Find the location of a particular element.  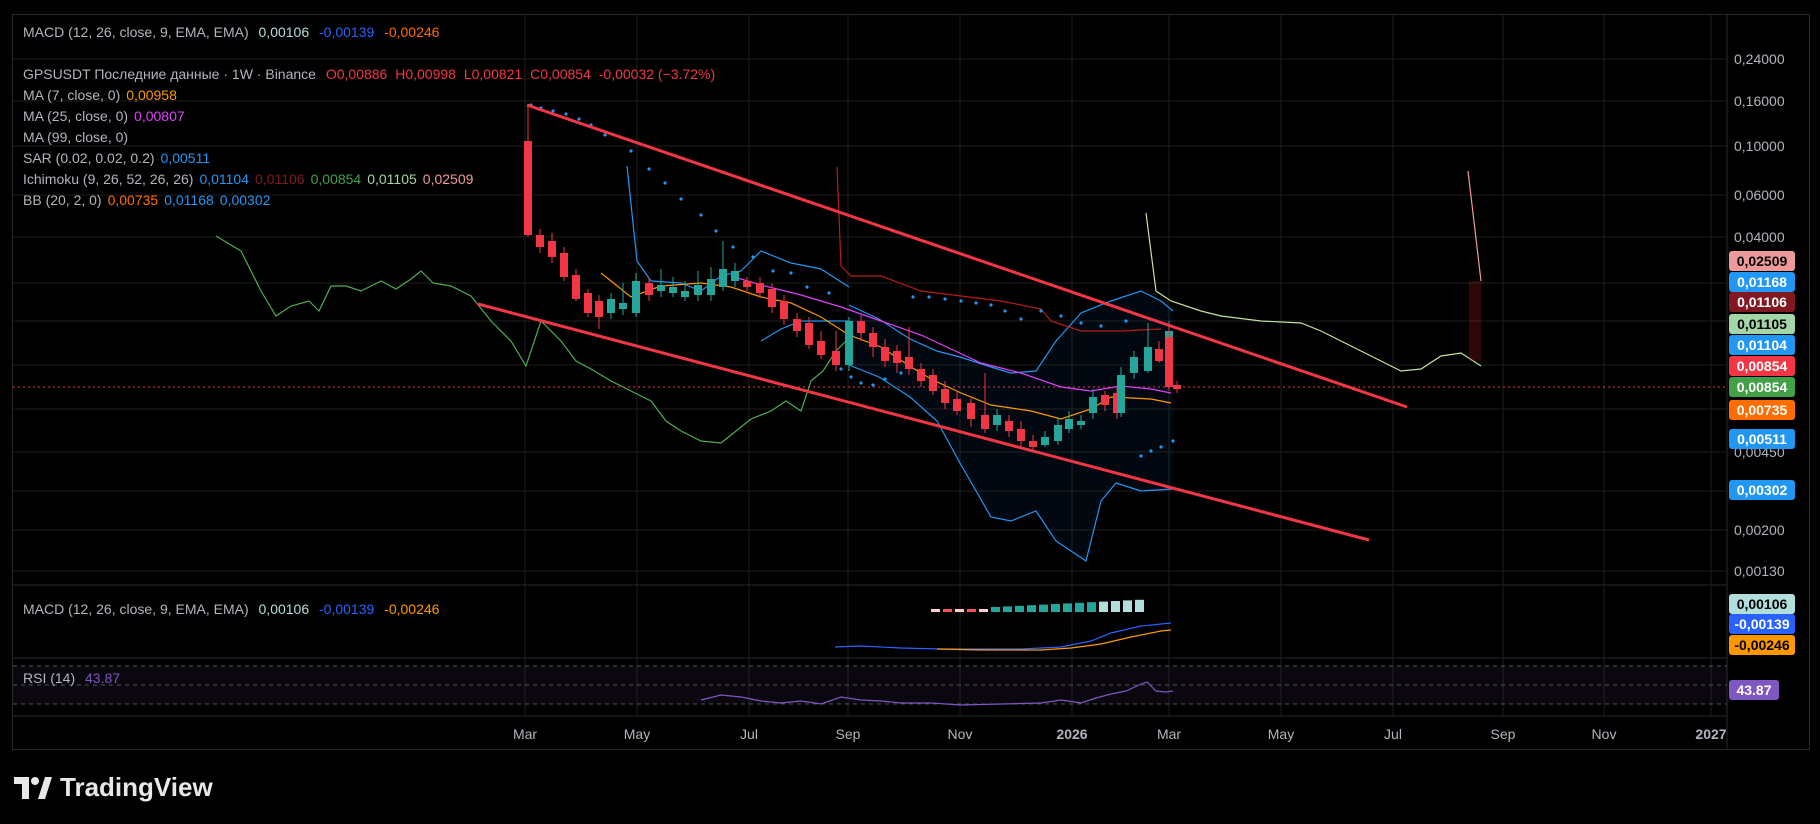

channel-lower-trendline is located at coordinates (923, 422).